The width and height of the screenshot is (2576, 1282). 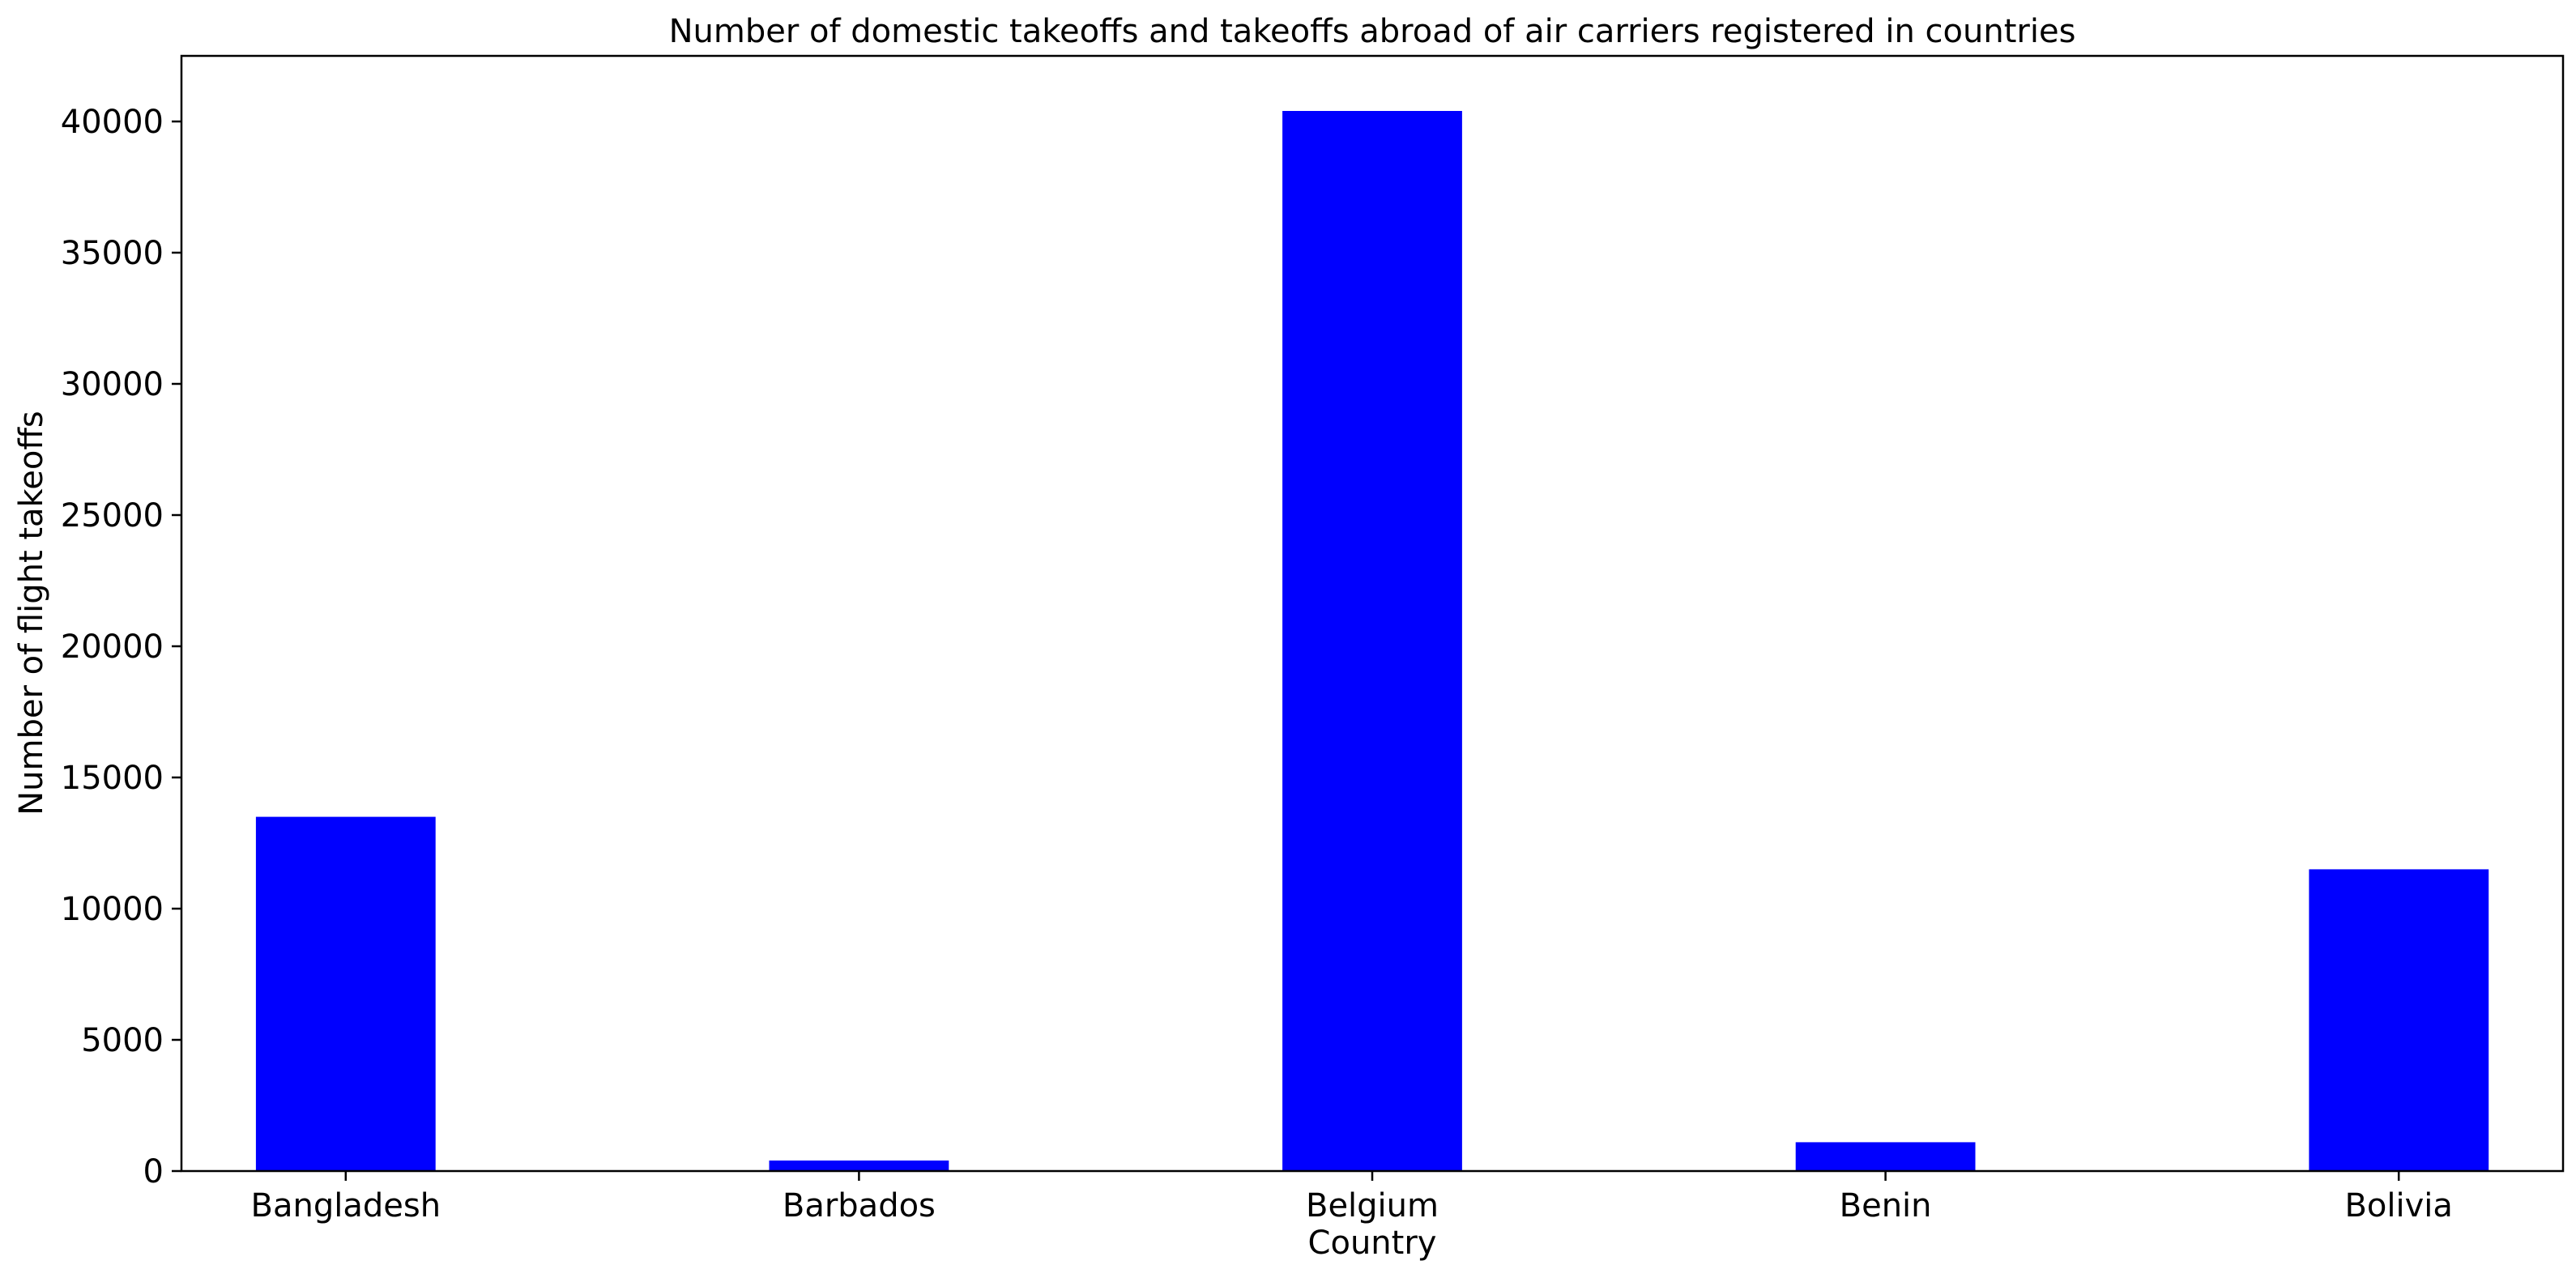 What do you see at coordinates (346, 1206) in the screenshot?
I see `x-tick-label: Bangladesh` at bounding box center [346, 1206].